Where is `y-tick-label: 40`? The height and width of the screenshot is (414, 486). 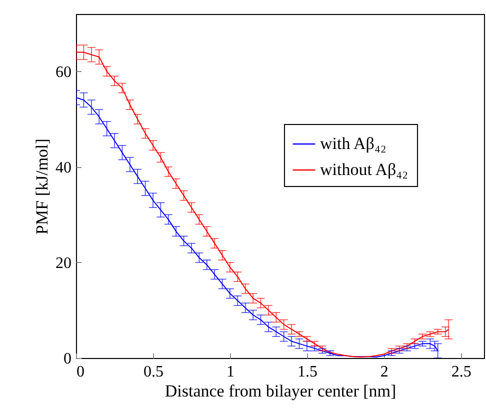
y-tick-label: 40 is located at coordinates (64, 167).